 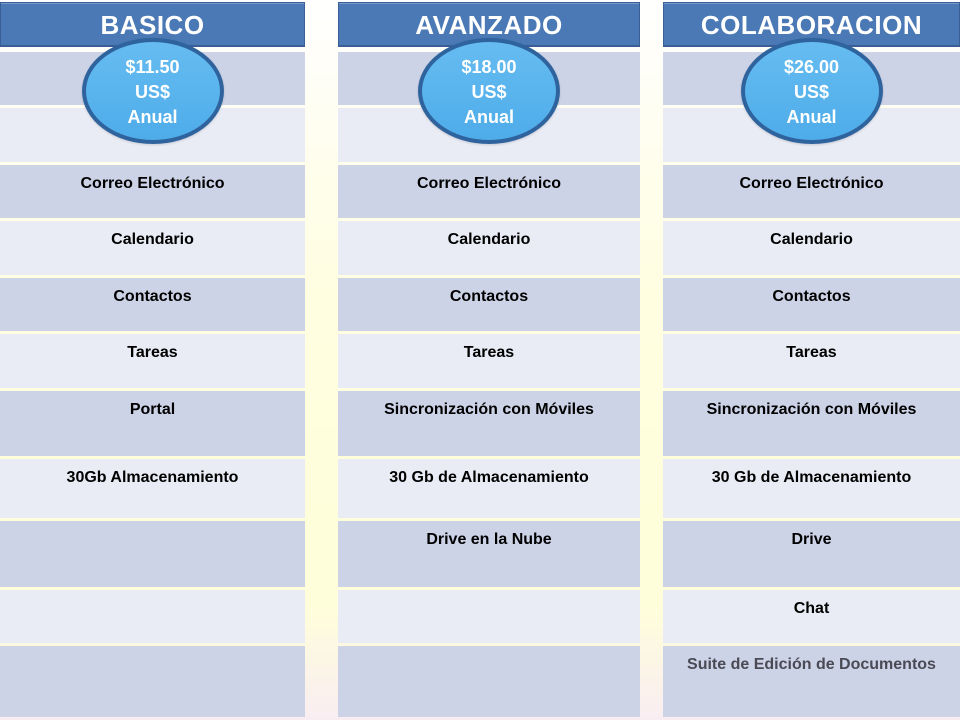 I want to click on feature-row: Drive en la Nube, so click(x=489, y=554).